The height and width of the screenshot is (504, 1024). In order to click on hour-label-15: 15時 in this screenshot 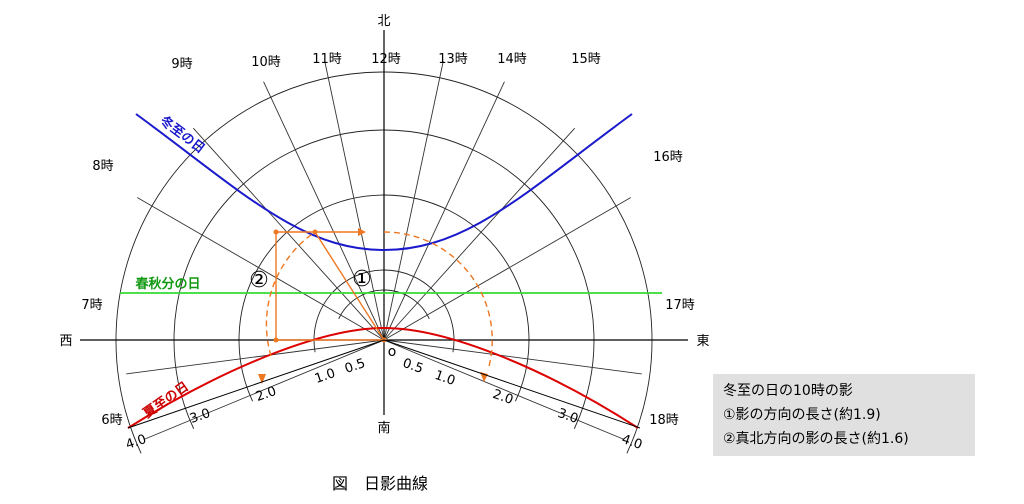, I will do `click(586, 59)`.